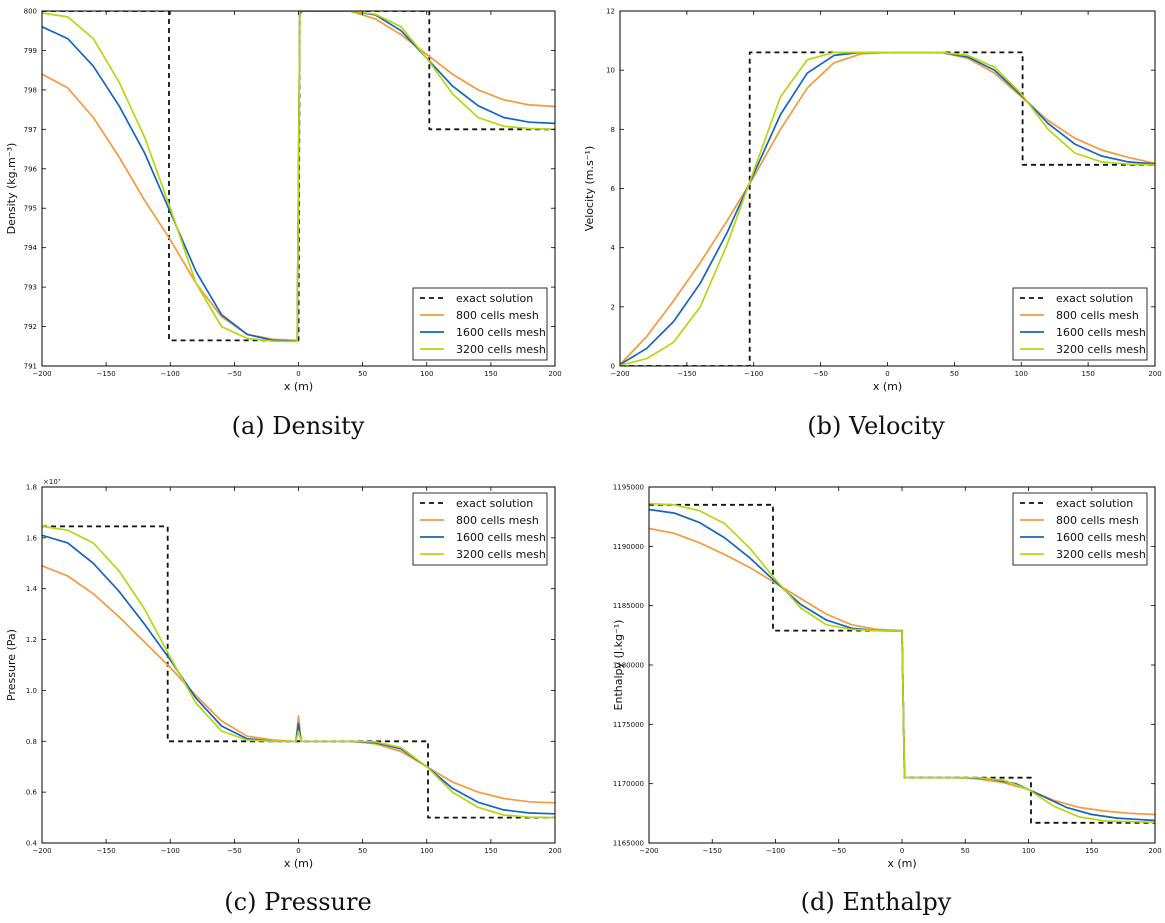 The height and width of the screenshot is (923, 1165). Describe the element at coordinates (589, 188) in the screenshot. I see `y-axis-label: Velocity (m.s⁻¹)` at that location.